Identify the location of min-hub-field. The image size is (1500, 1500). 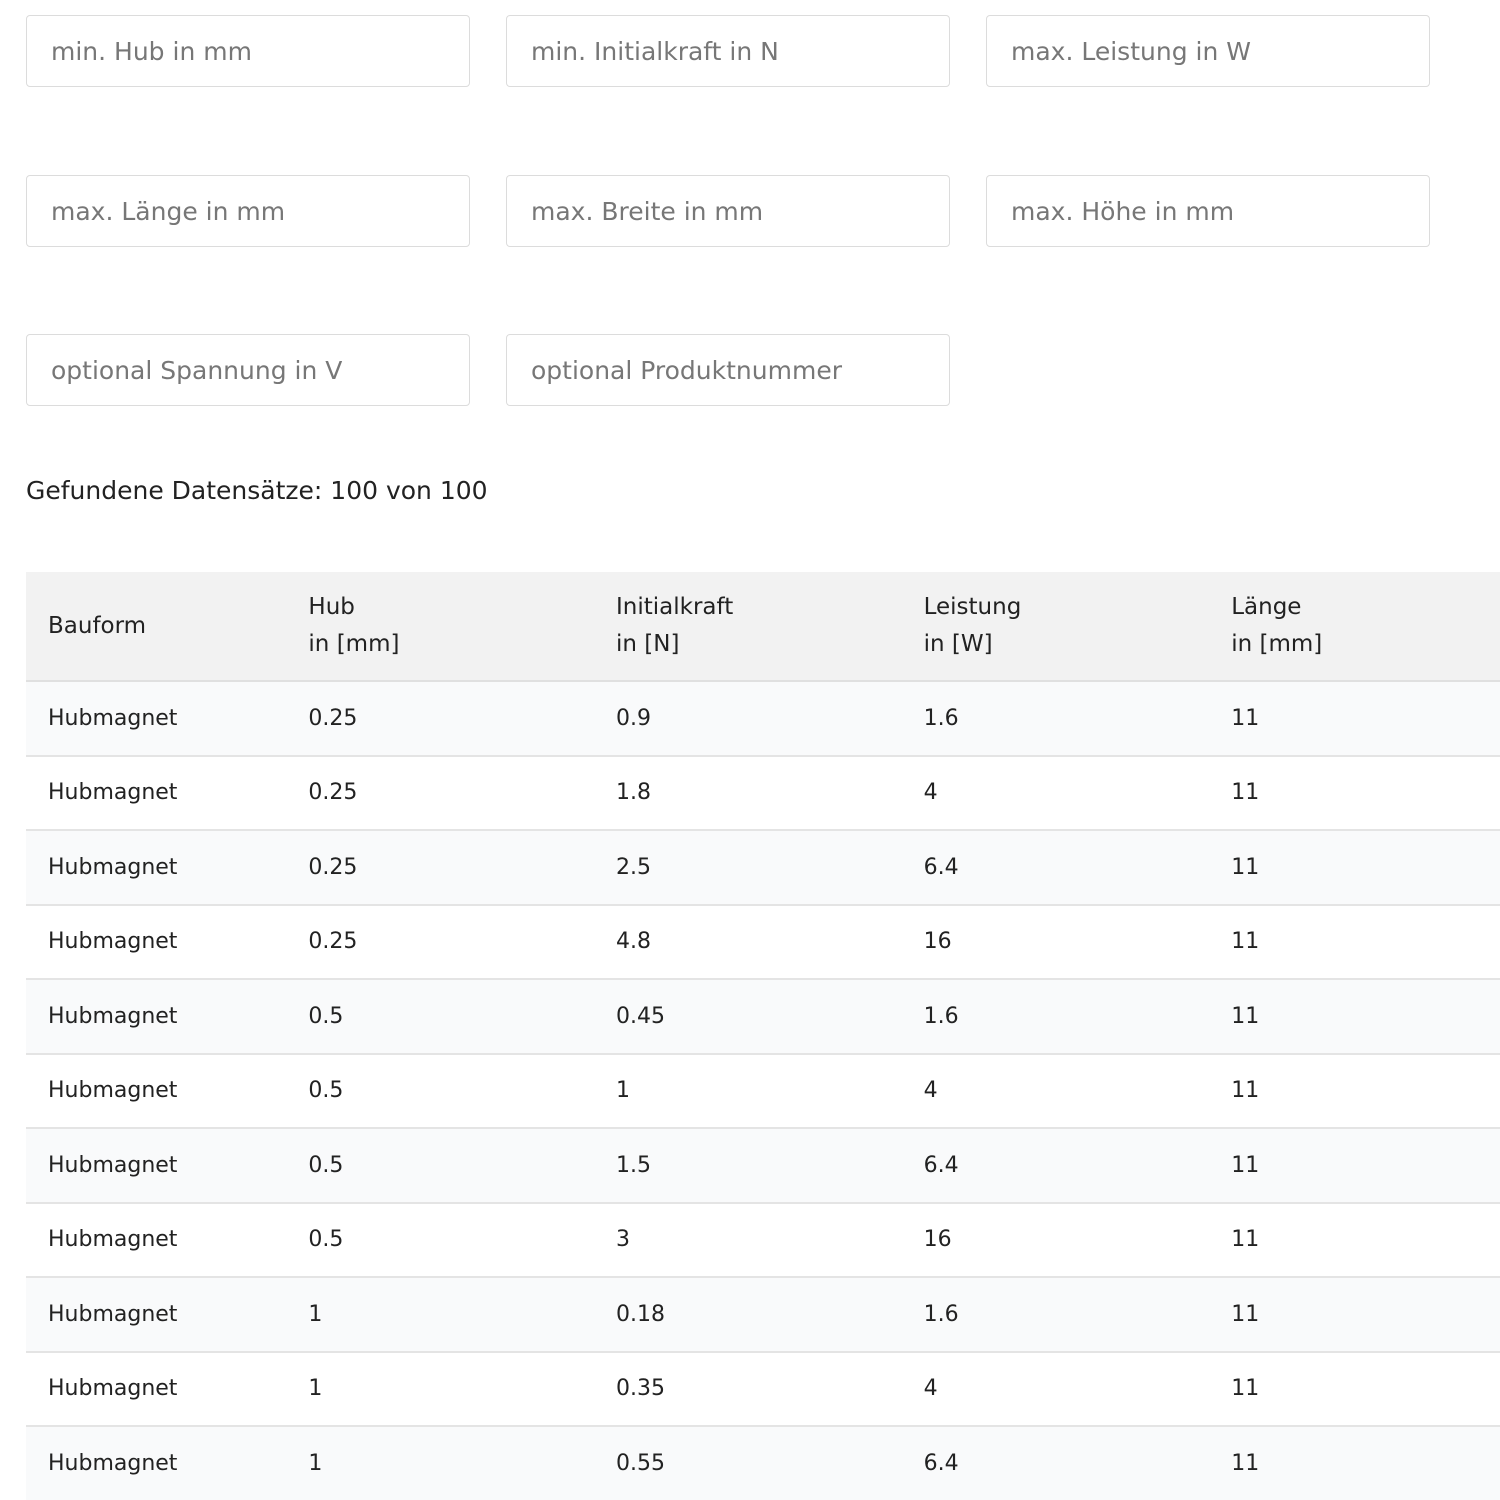
(248, 51).